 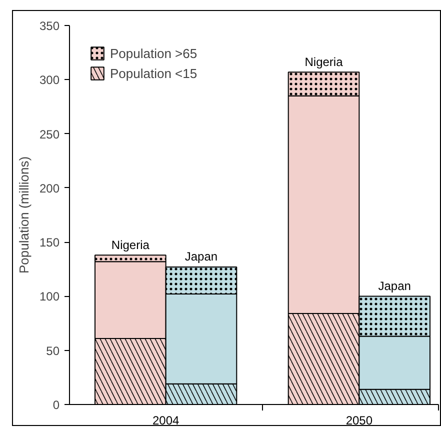 What do you see at coordinates (49, 243) in the screenshot?
I see `y-tick-label: 150` at bounding box center [49, 243].